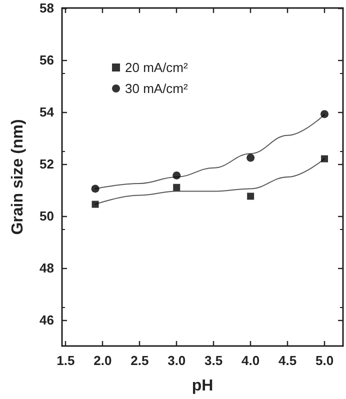  I want to click on y-tick-label: 54, so click(47, 112).